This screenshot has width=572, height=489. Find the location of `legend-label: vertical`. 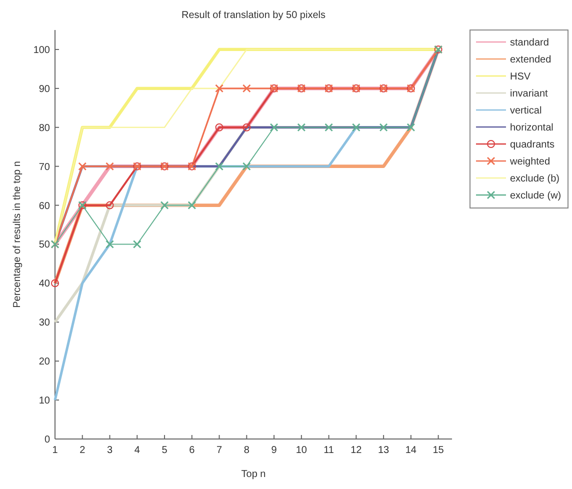

legend-label: vertical is located at coordinates (526, 111).